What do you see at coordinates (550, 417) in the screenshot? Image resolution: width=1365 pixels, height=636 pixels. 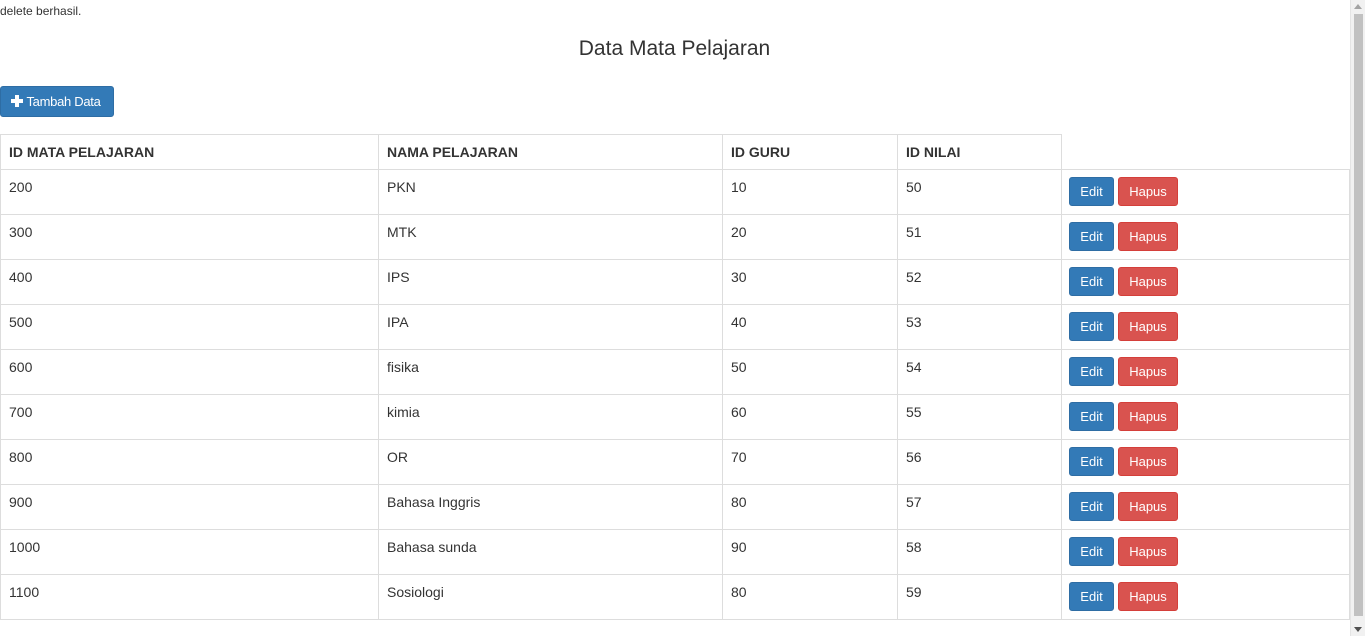 I see `cell-nama-pelajaran: kimia` at bounding box center [550, 417].